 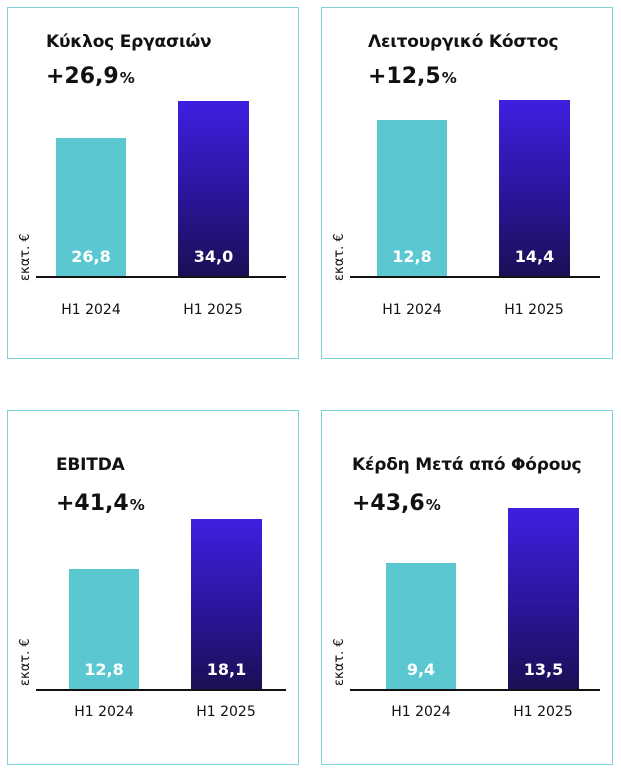 I want to click on growth-value: +26,9%, so click(x=90, y=76).